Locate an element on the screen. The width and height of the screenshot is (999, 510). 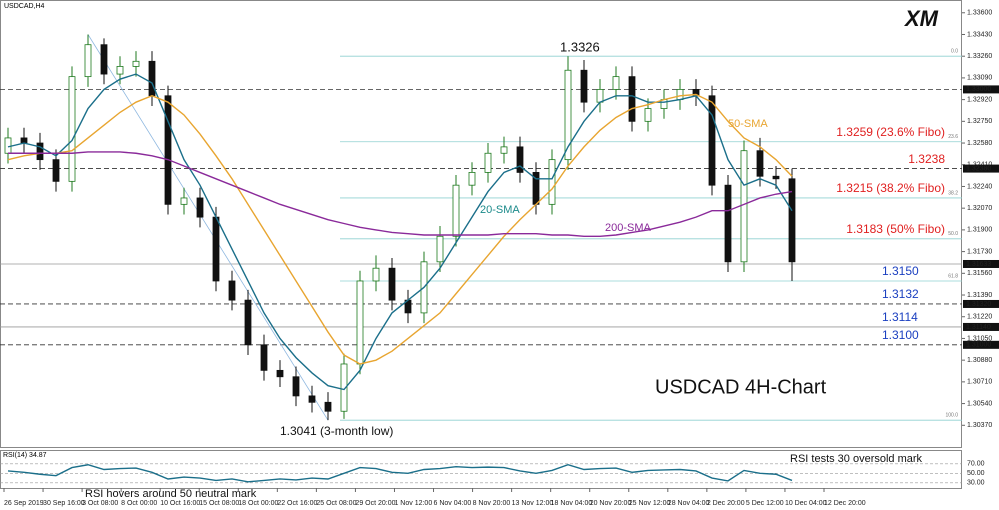
chart-subtitle: USDCAD 4H-Chart is located at coordinates (741, 387).